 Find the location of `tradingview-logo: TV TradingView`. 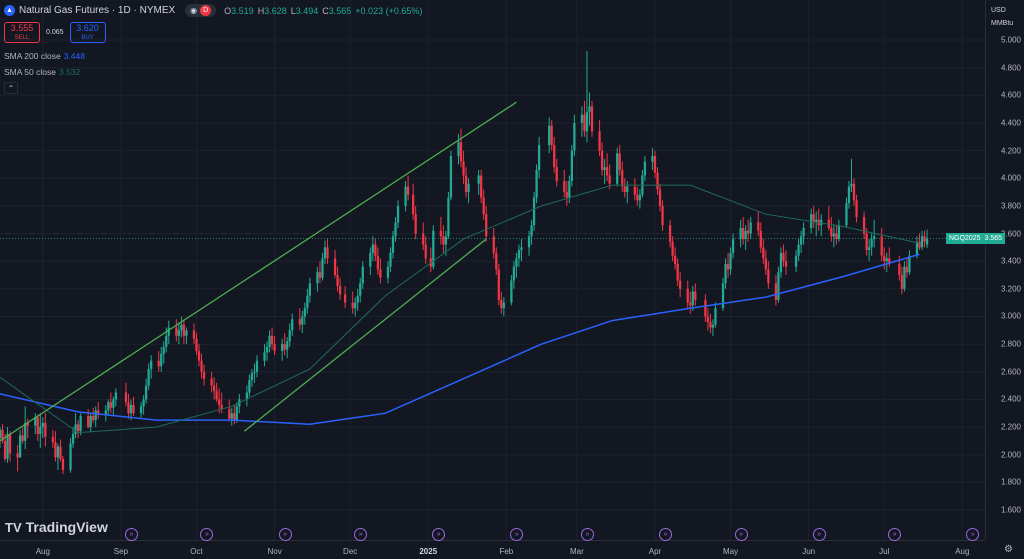

tradingview-logo: TV TradingView is located at coordinates (56, 527).